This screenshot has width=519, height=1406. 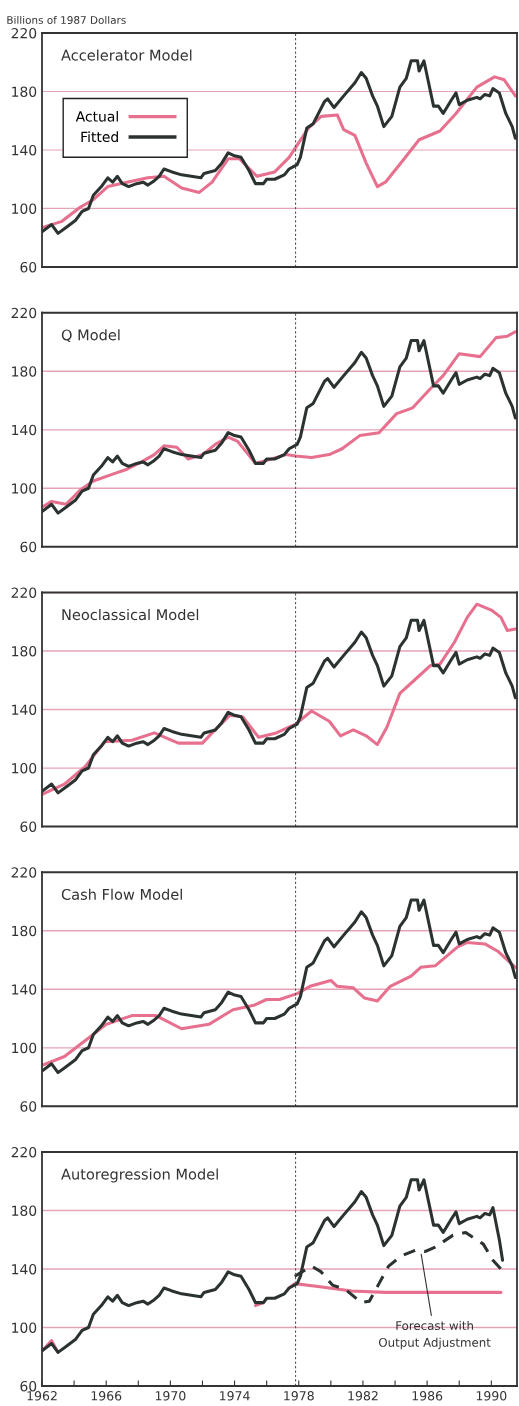 What do you see at coordinates (99, 137) in the screenshot?
I see `legend-label: Fitted` at bounding box center [99, 137].